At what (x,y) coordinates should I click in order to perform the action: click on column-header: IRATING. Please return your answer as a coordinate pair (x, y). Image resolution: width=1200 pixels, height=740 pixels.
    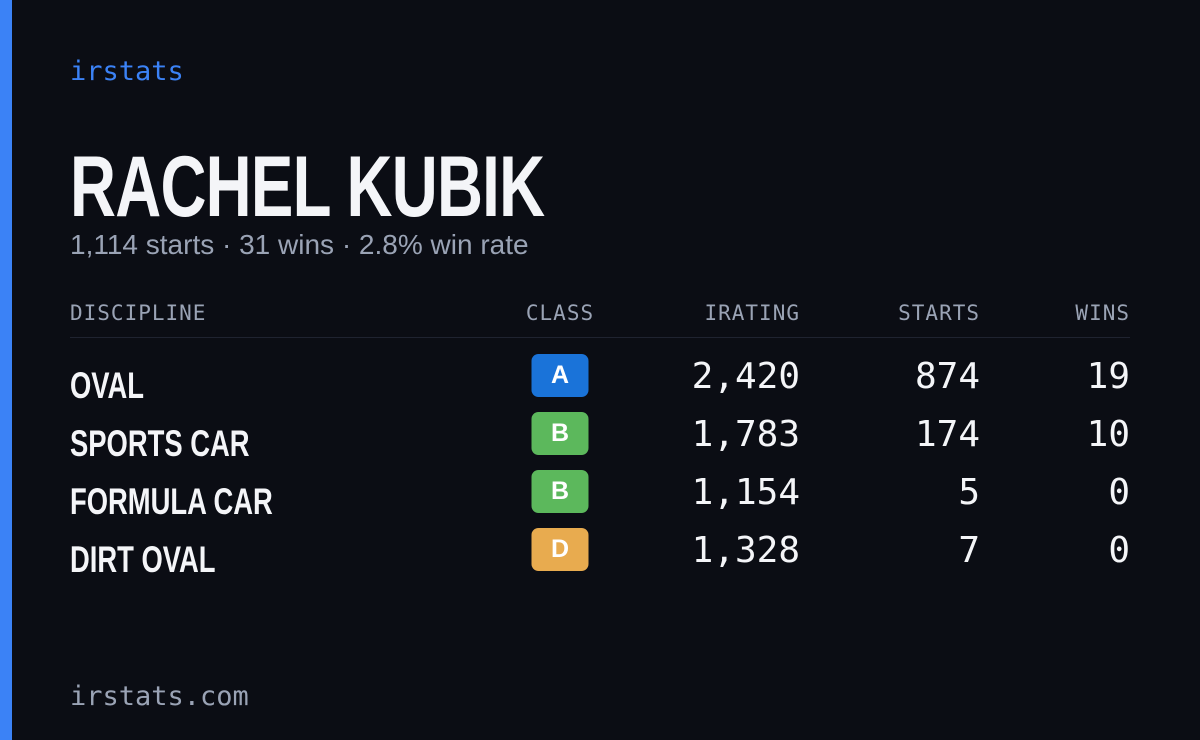
    Looking at the image, I should click on (752, 313).